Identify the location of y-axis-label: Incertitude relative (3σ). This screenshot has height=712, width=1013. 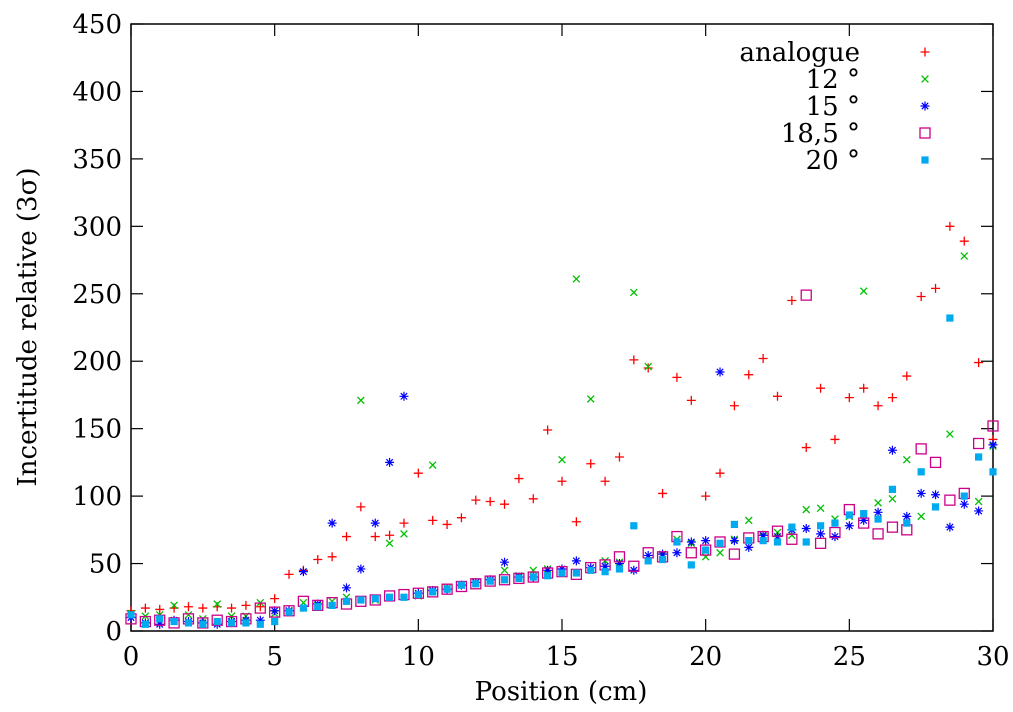
(28, 327).